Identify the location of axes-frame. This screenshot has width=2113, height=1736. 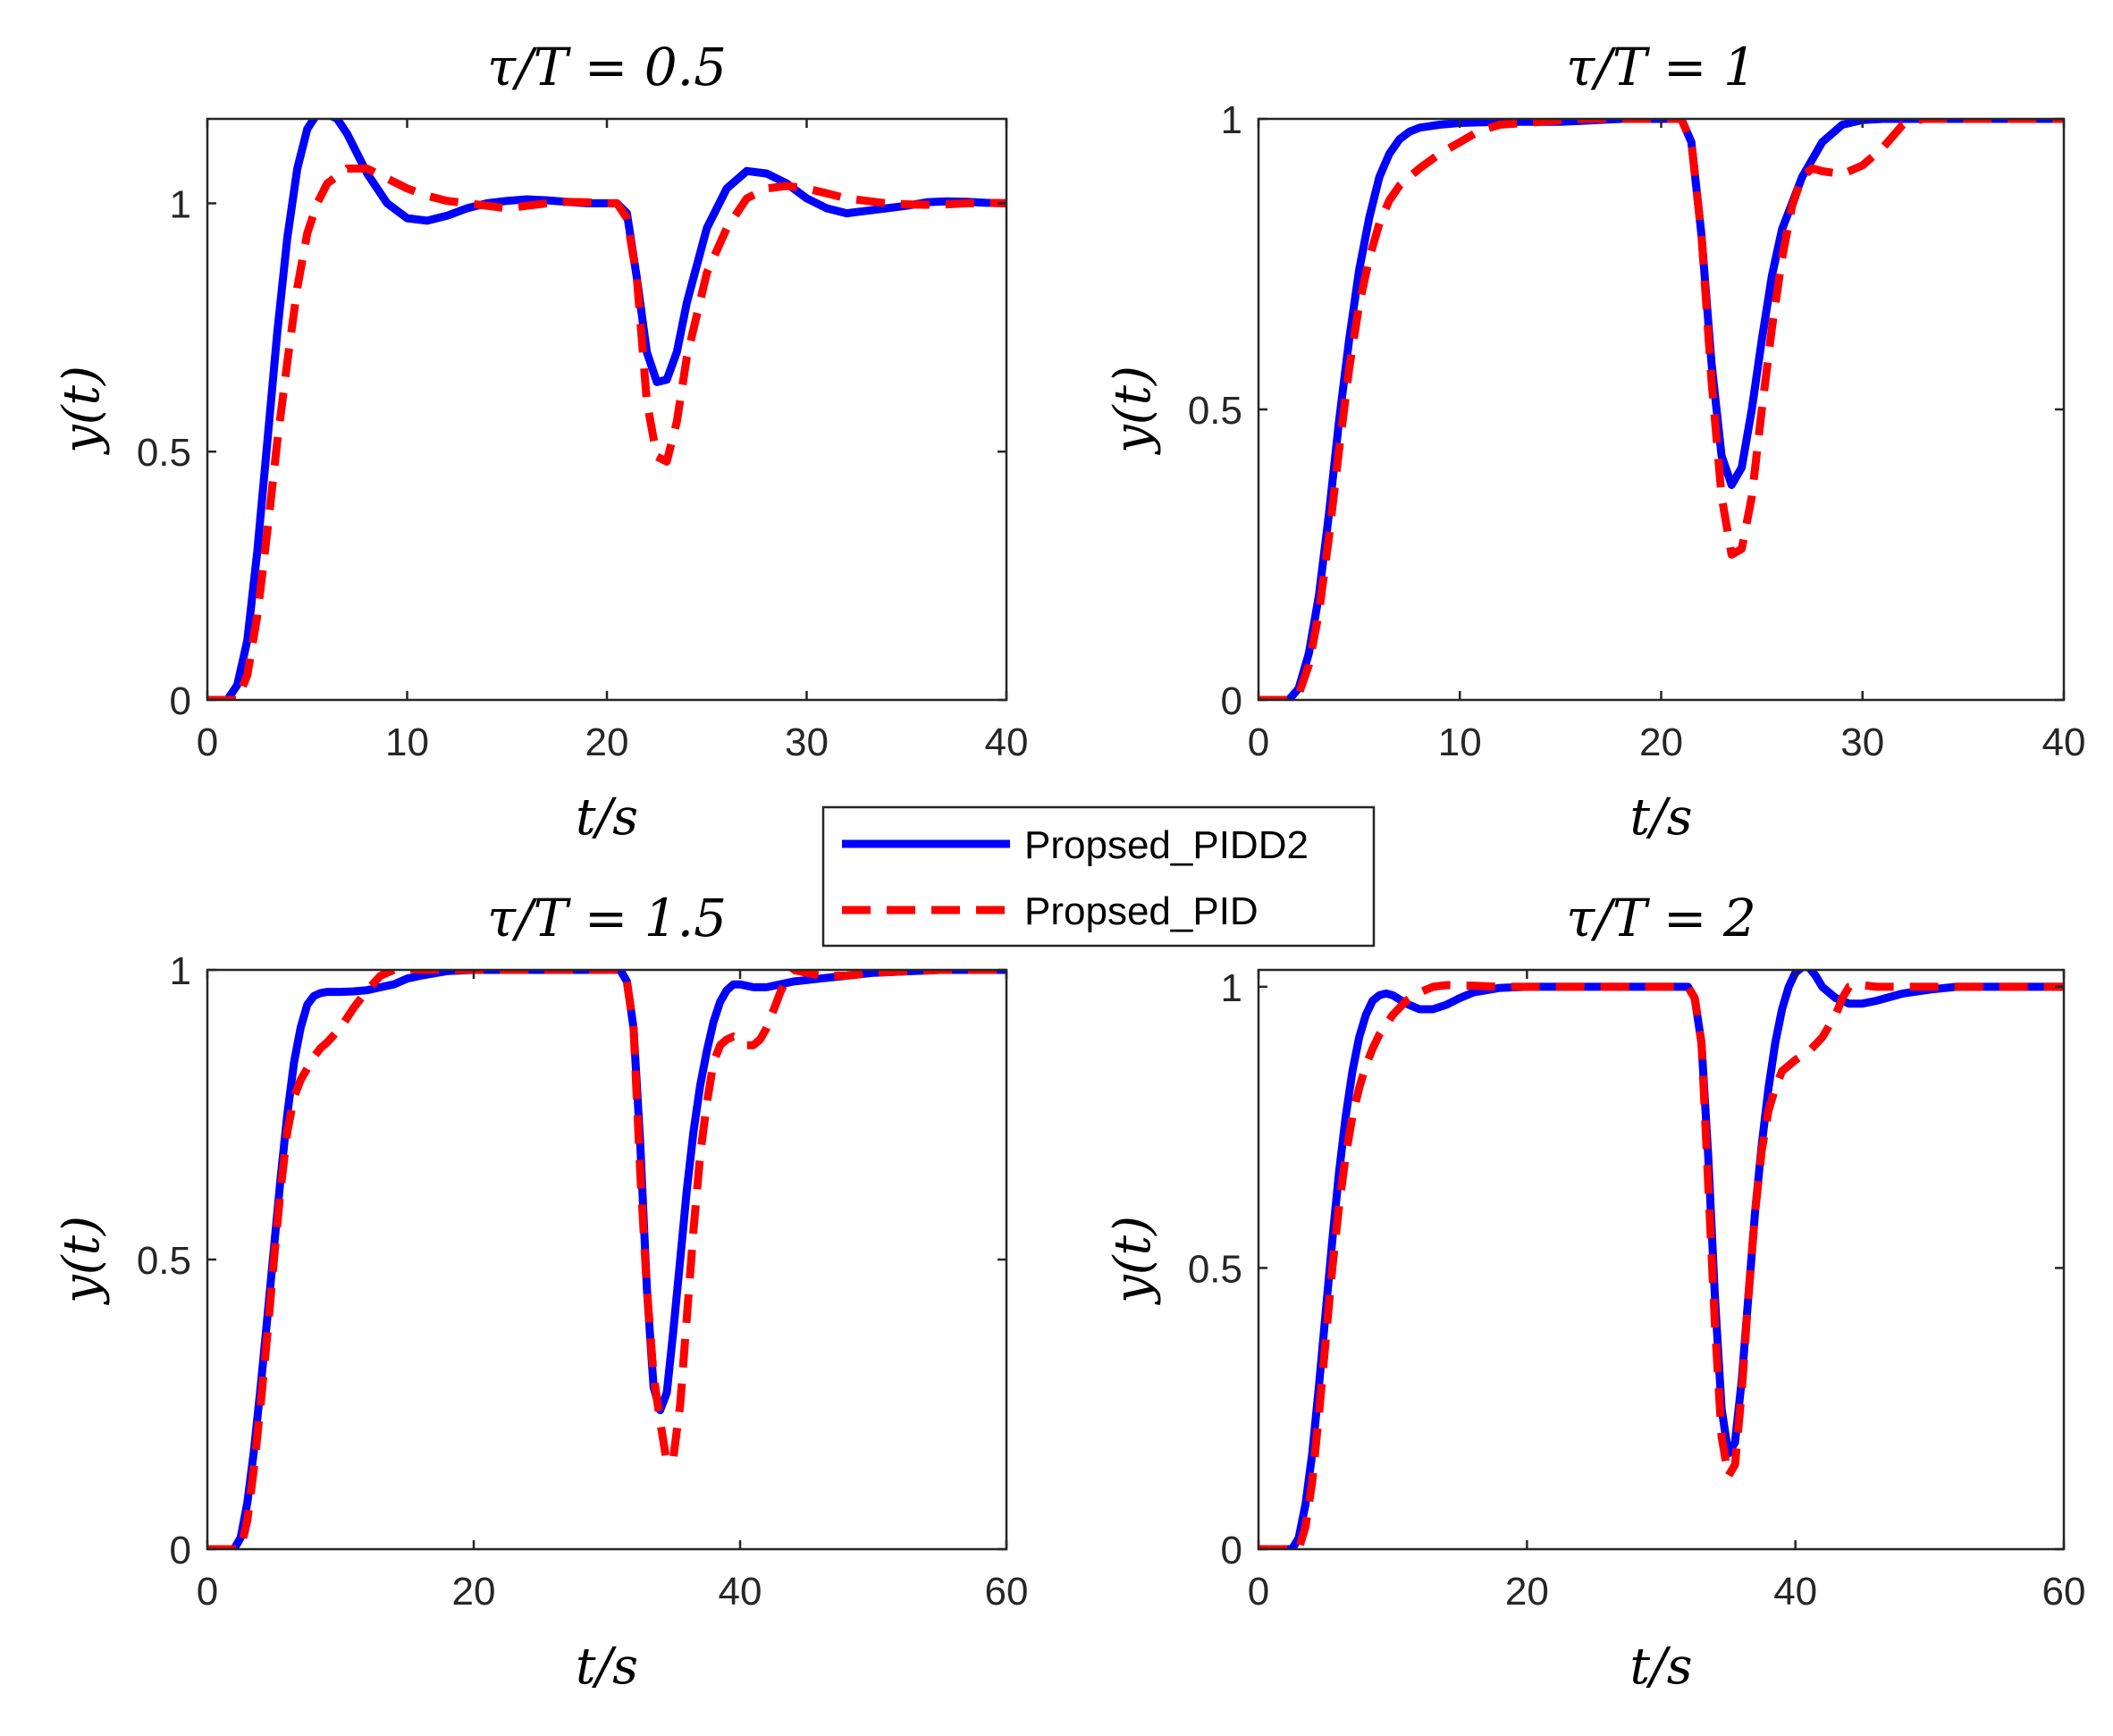
(1661, 1259).